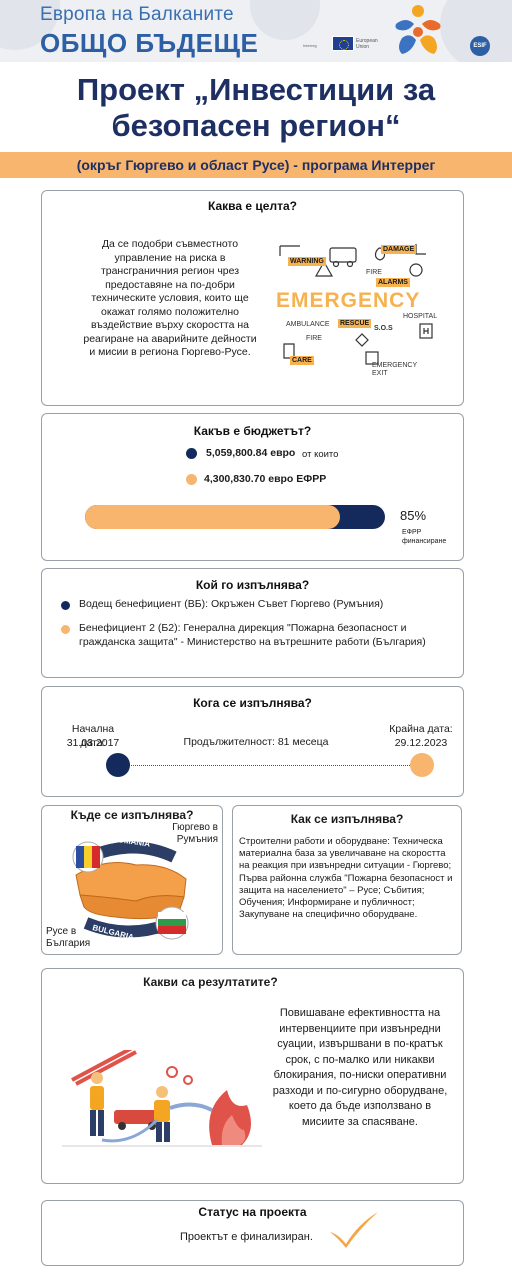  What do you see at coordinates (394, 369) in the screenshot?
I see `tag-emergency-exit: EMERGENCY EXIT` at bounding box center [394, 369].